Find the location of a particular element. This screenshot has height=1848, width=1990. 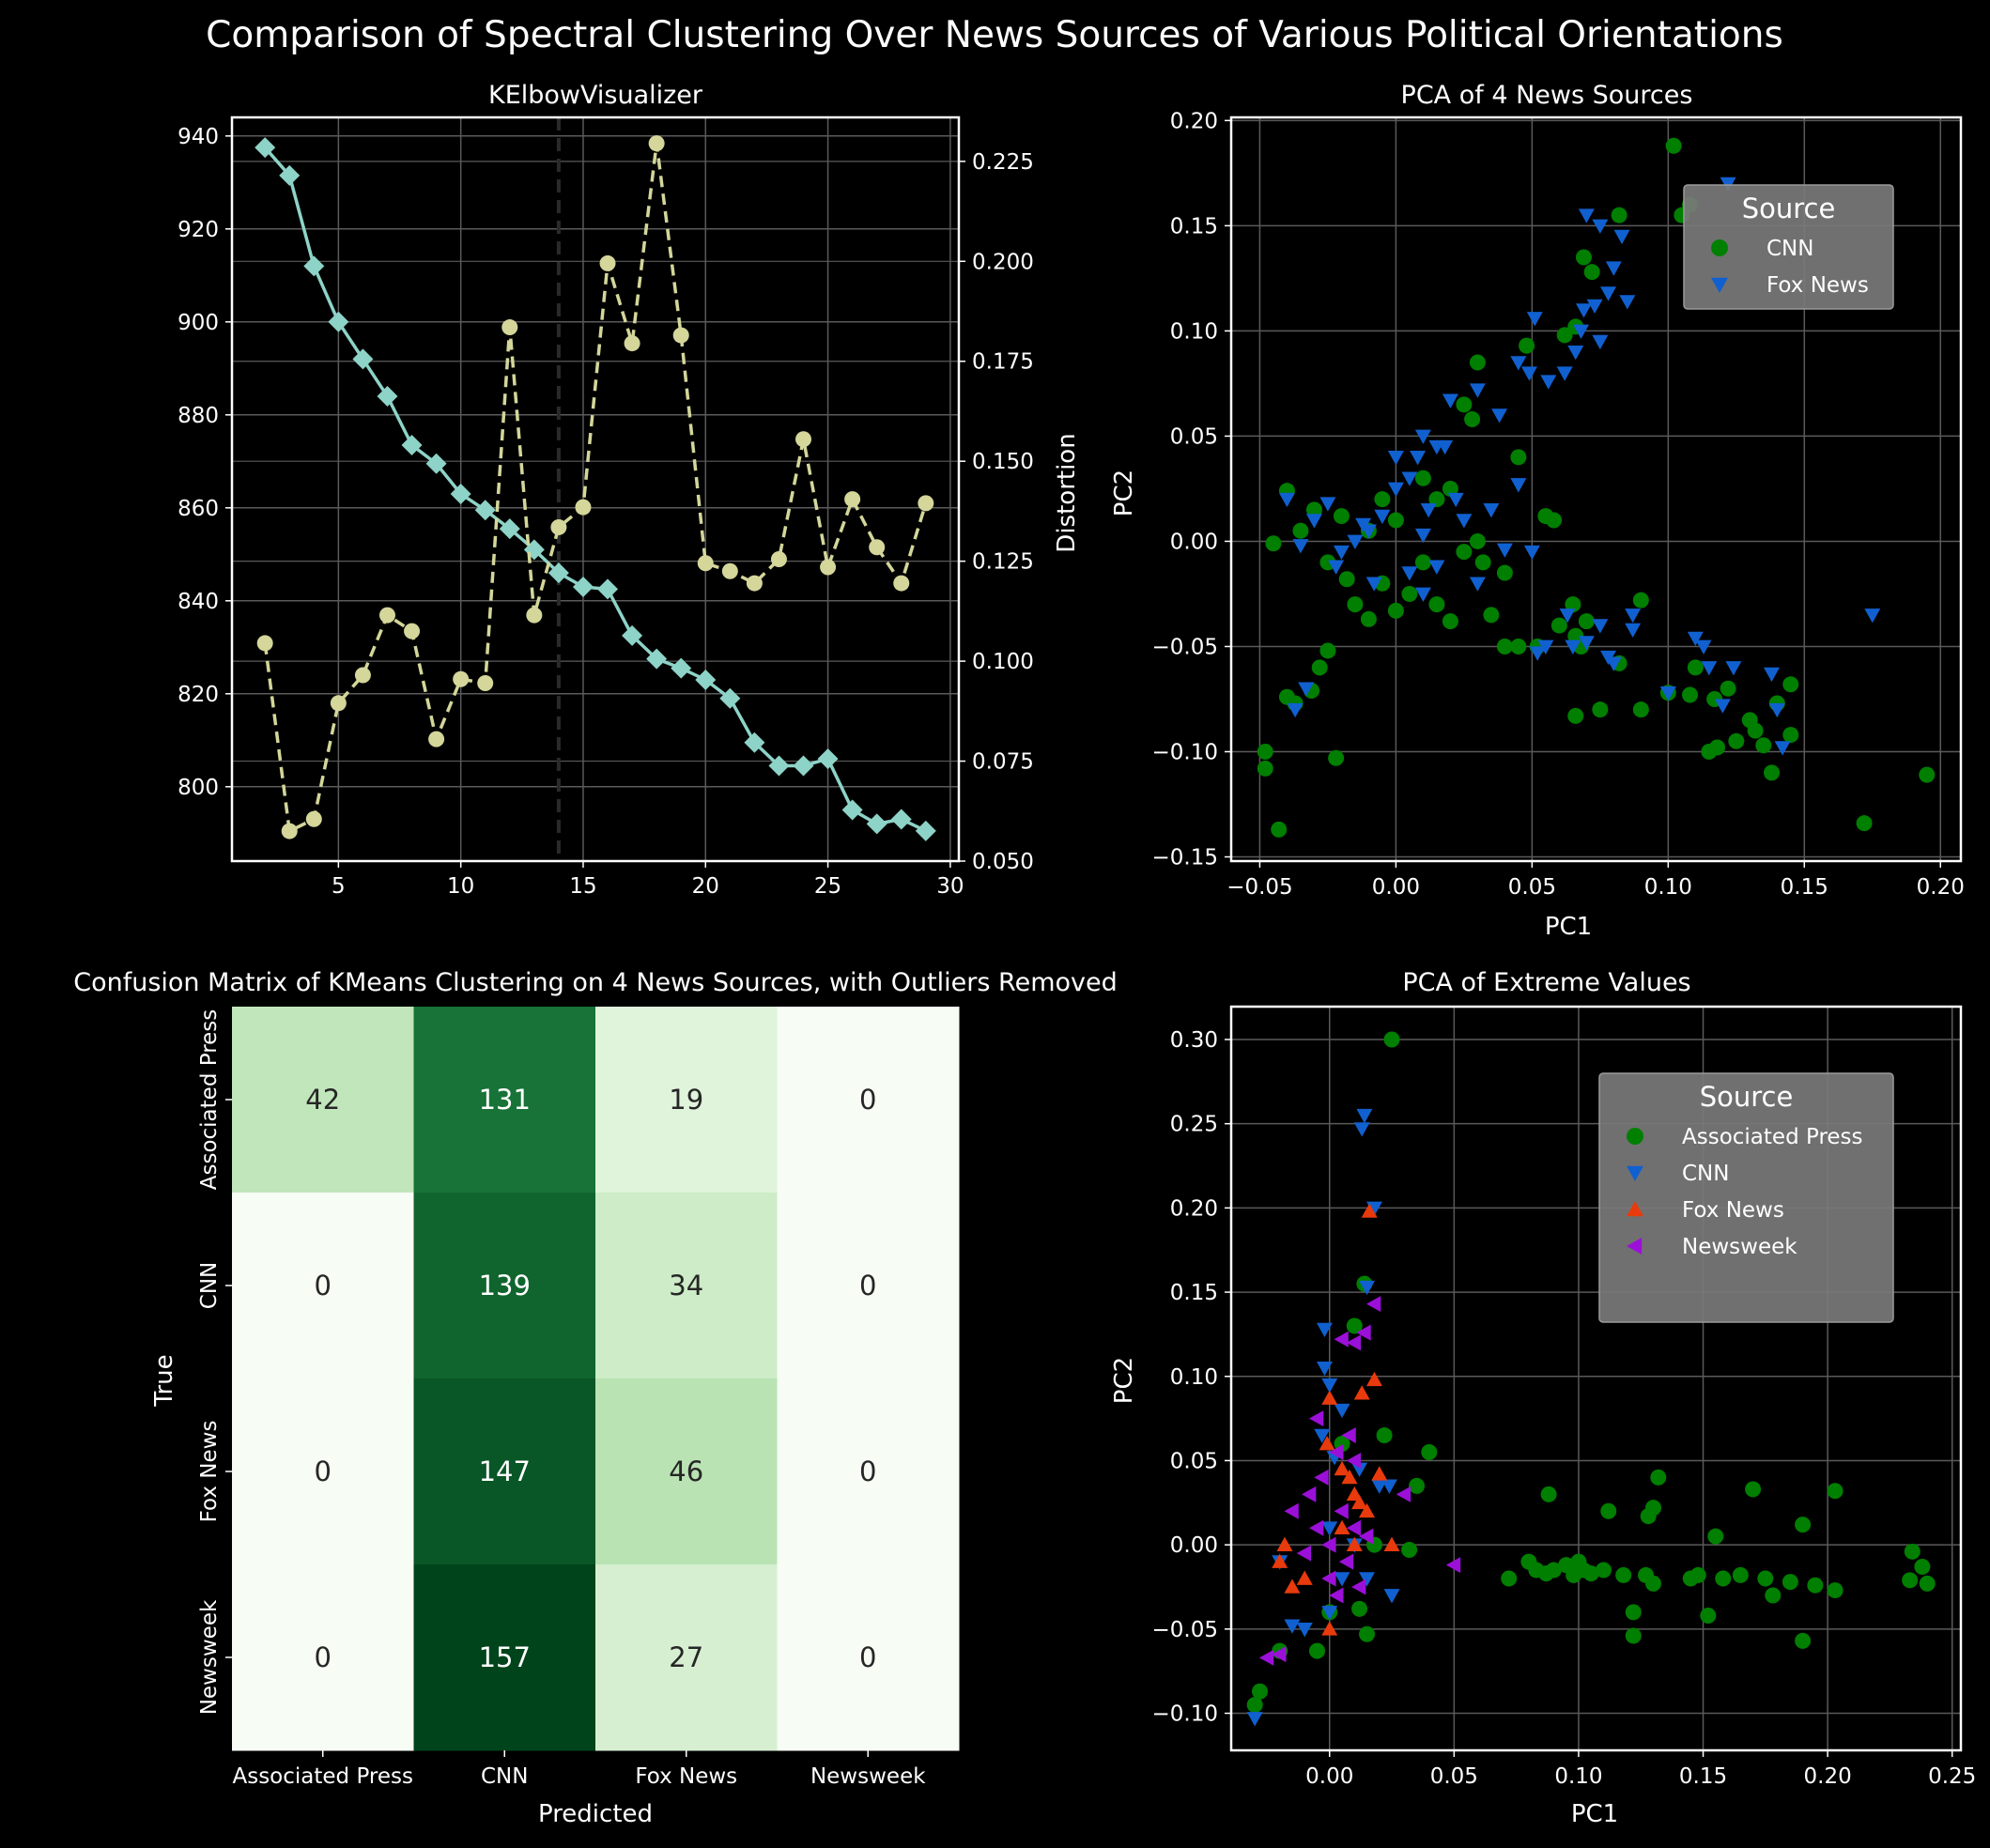

confusion-cell-value: 34 is located at coordinates (686, 1285).